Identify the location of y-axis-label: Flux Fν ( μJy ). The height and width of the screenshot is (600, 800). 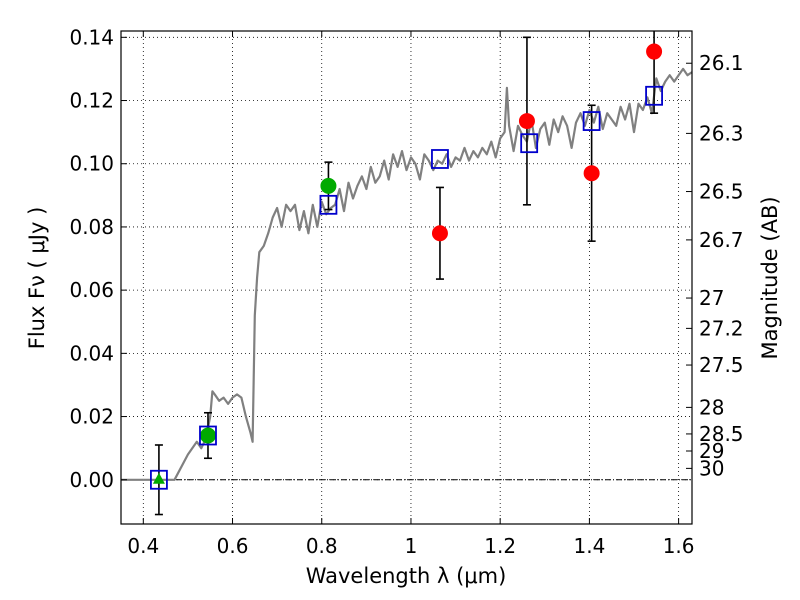
(37, 278).